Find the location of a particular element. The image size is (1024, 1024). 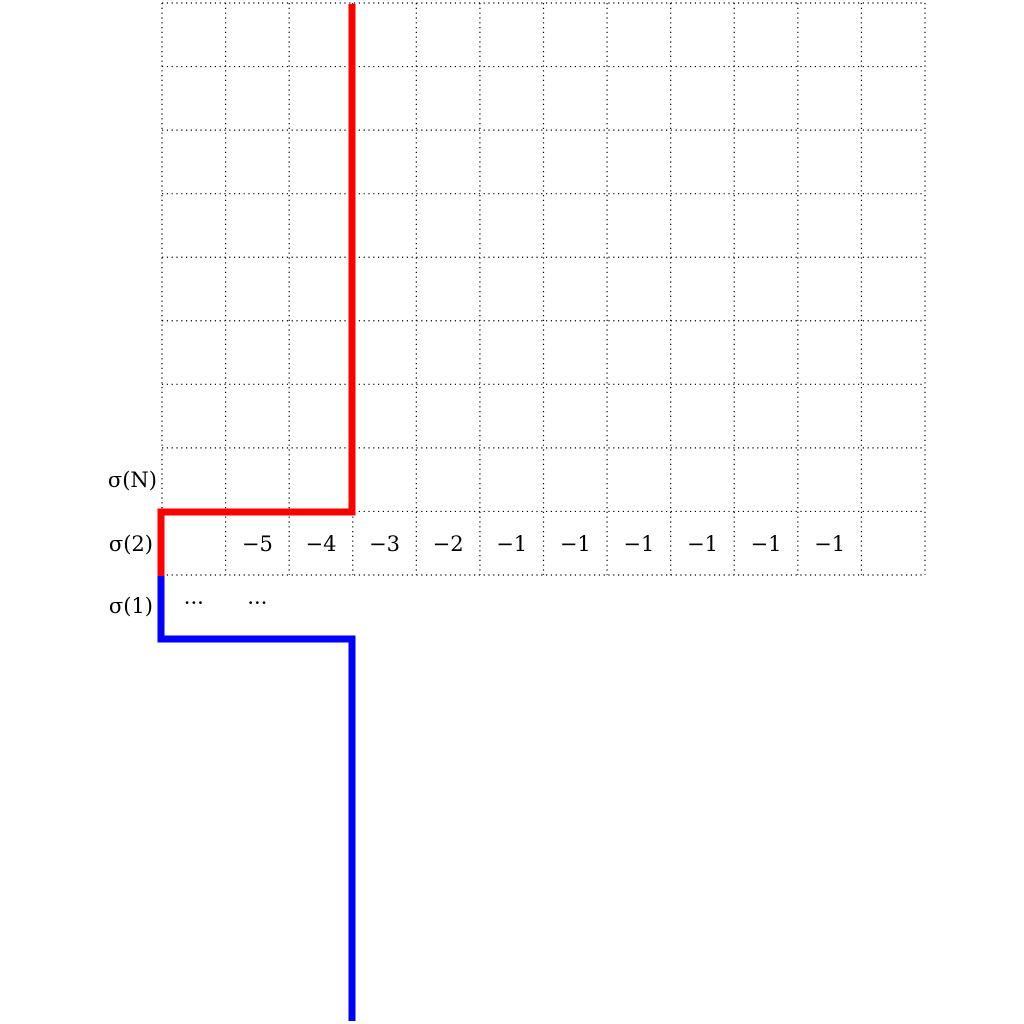

lower-lattice-path is located at coordinates (256, 798).